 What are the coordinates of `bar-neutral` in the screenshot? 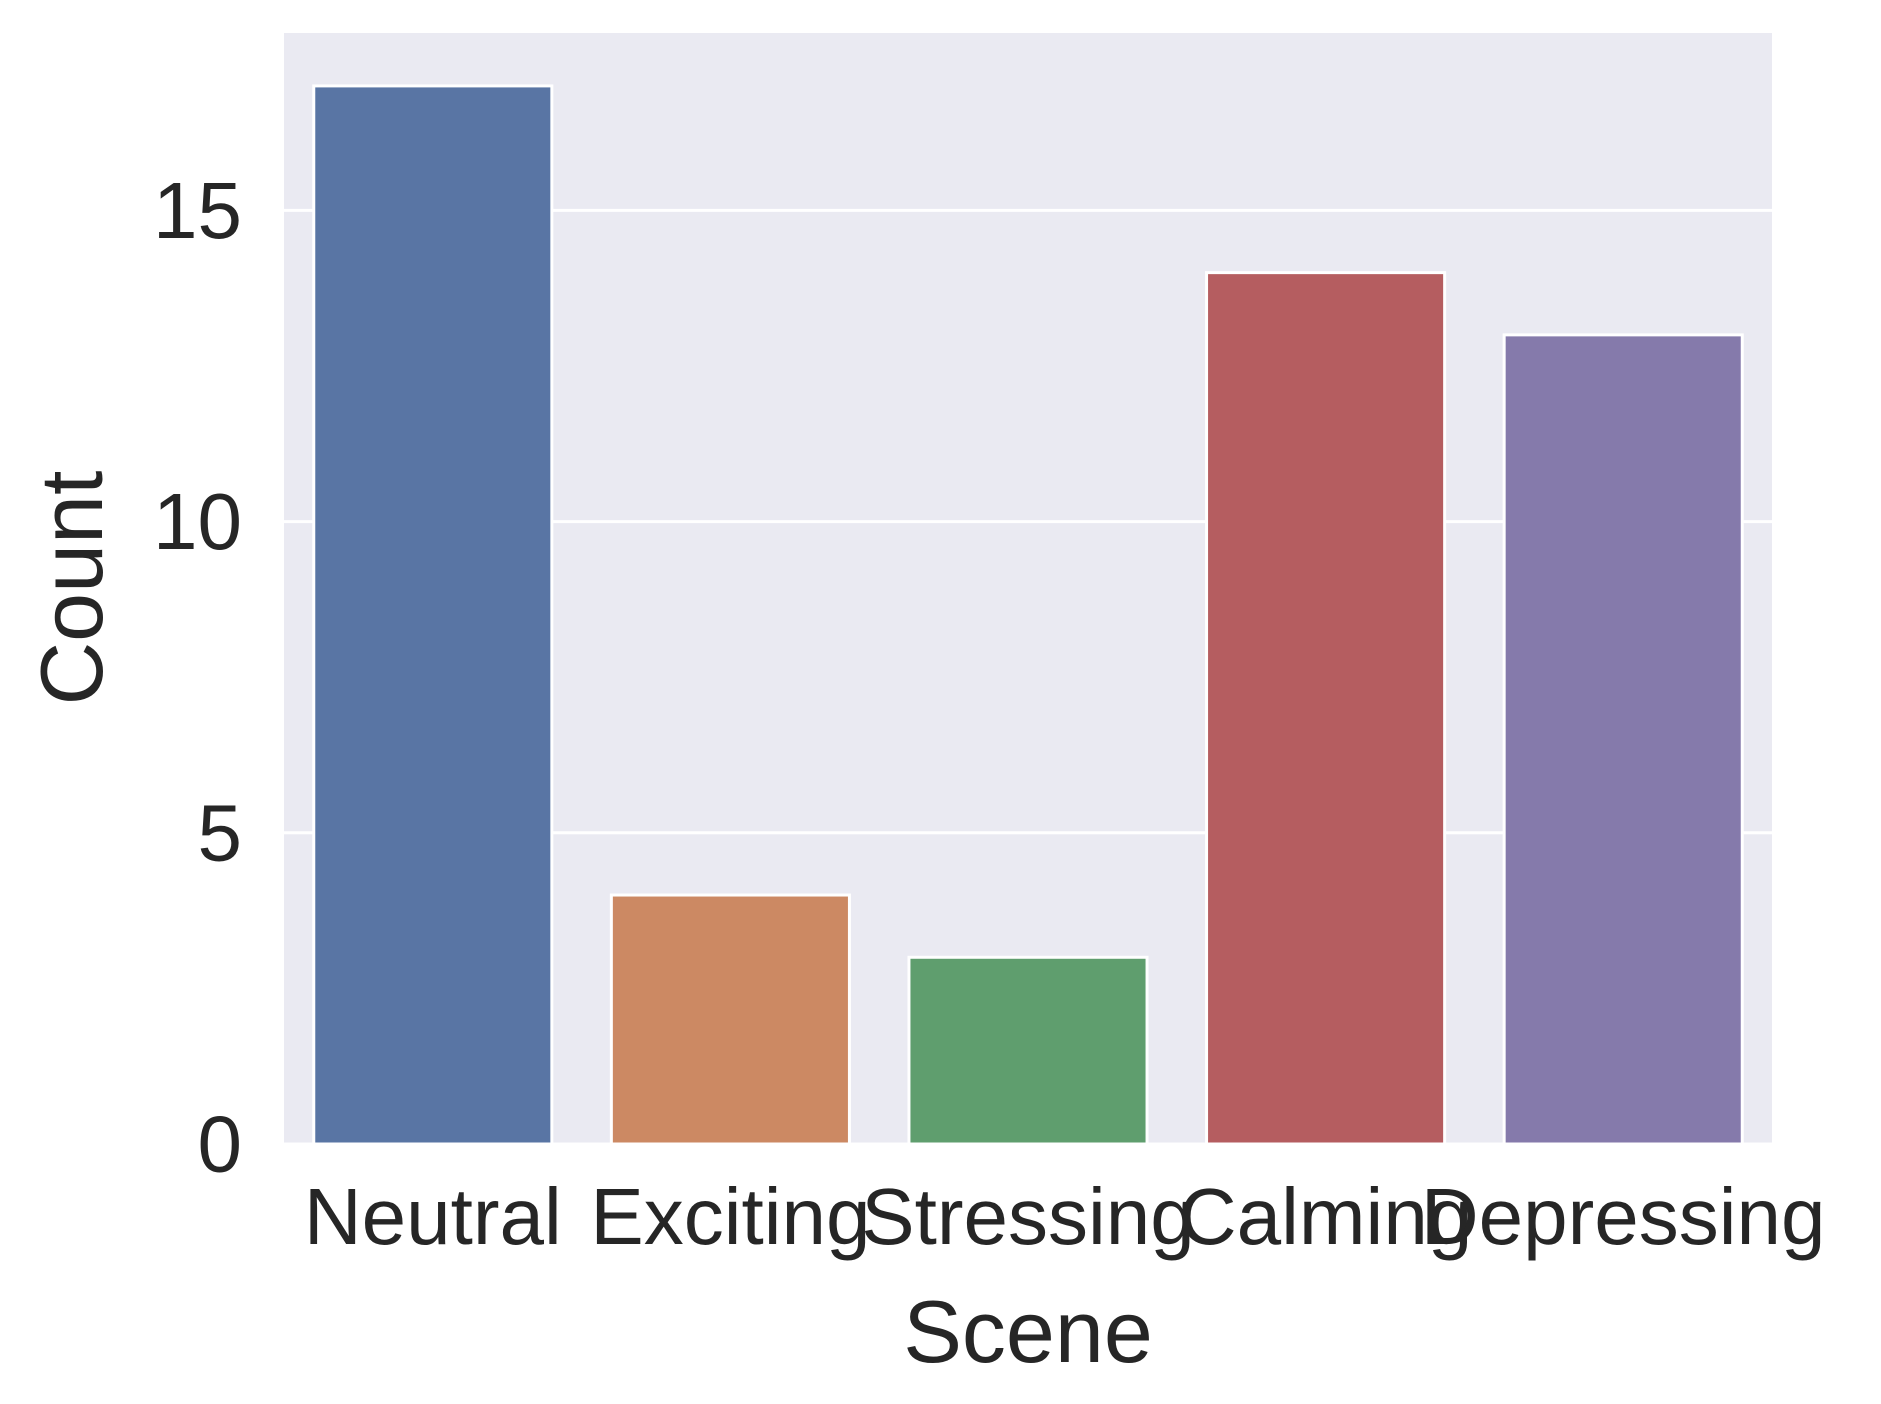 It's located at (433, 615).